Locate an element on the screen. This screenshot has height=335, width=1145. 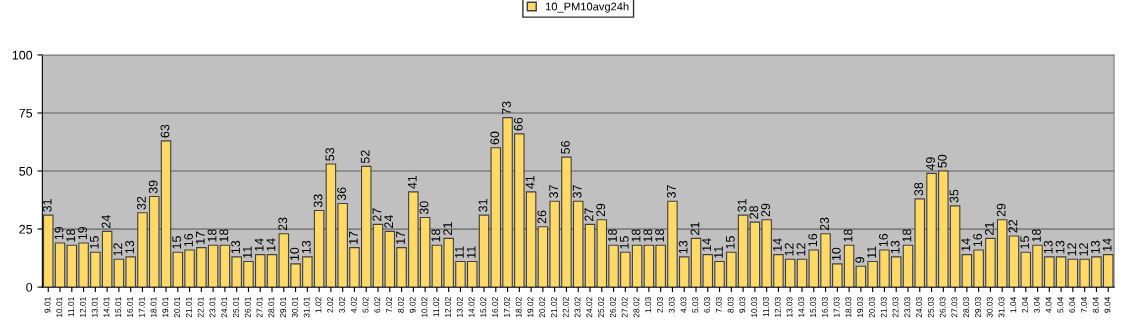
x-tick-label: 21.02 is located at coordinates (554, 307).